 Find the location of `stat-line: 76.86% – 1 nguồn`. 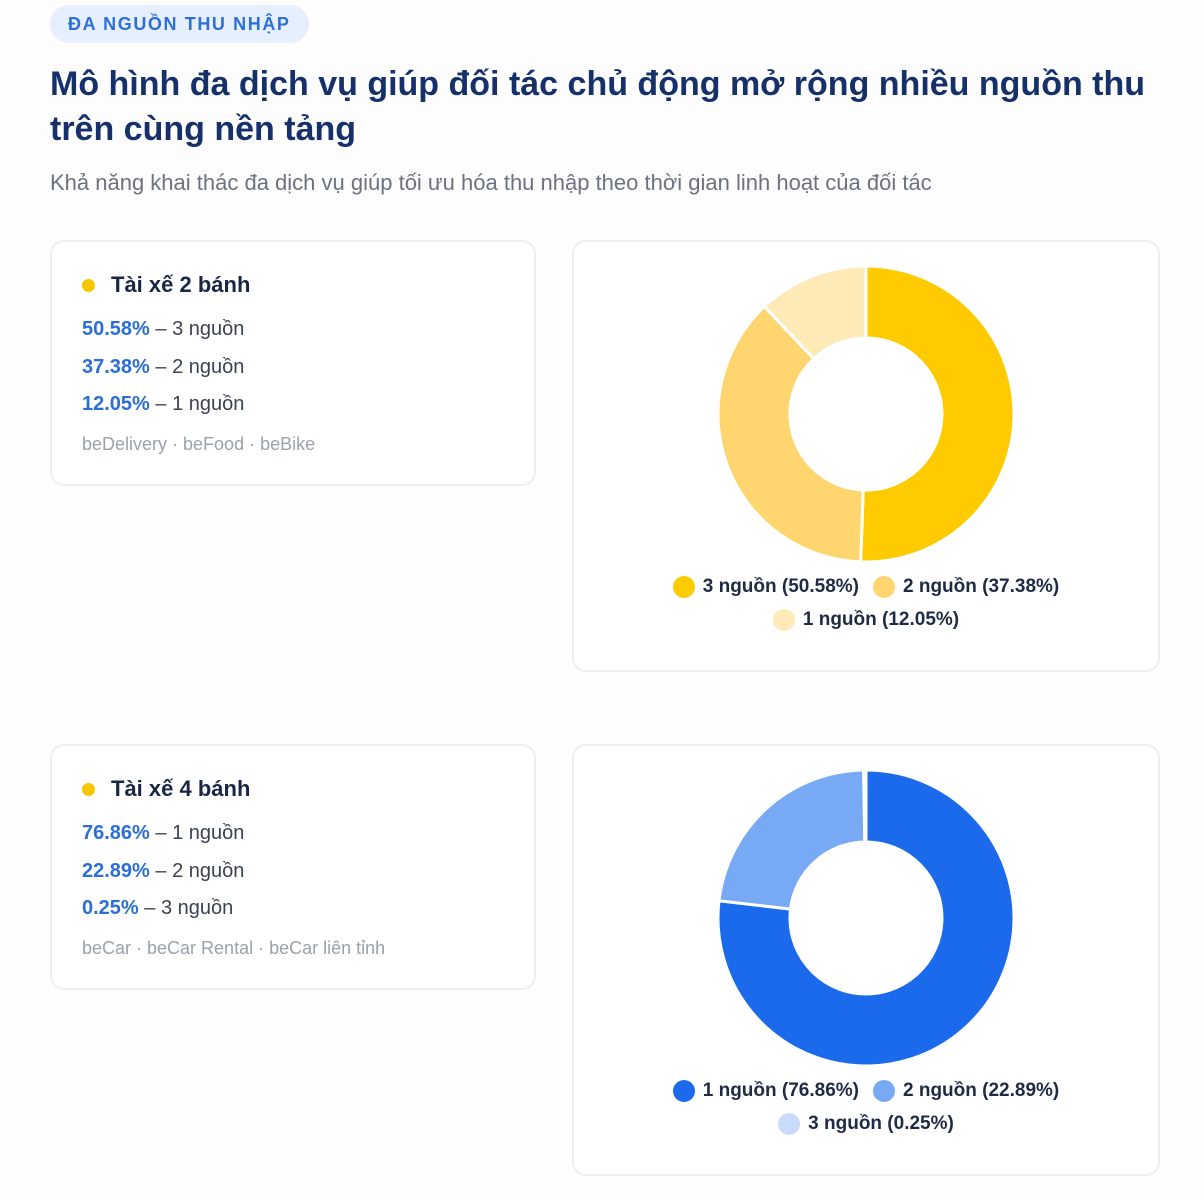

stat-line: 76.86% – 1 nguồn is located at coordinates (163, 833).